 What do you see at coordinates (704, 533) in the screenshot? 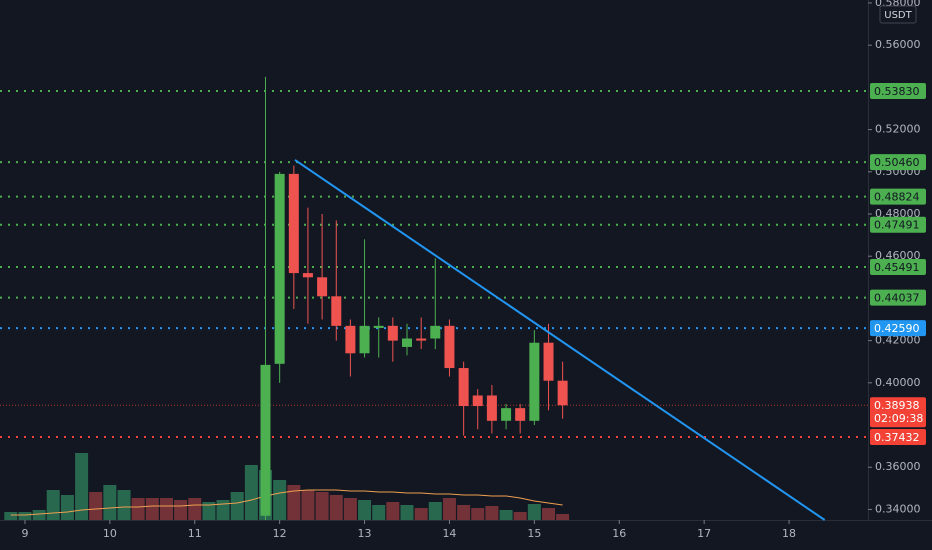
I see `x-tick-label: 17` at bounding box center [704, 533].